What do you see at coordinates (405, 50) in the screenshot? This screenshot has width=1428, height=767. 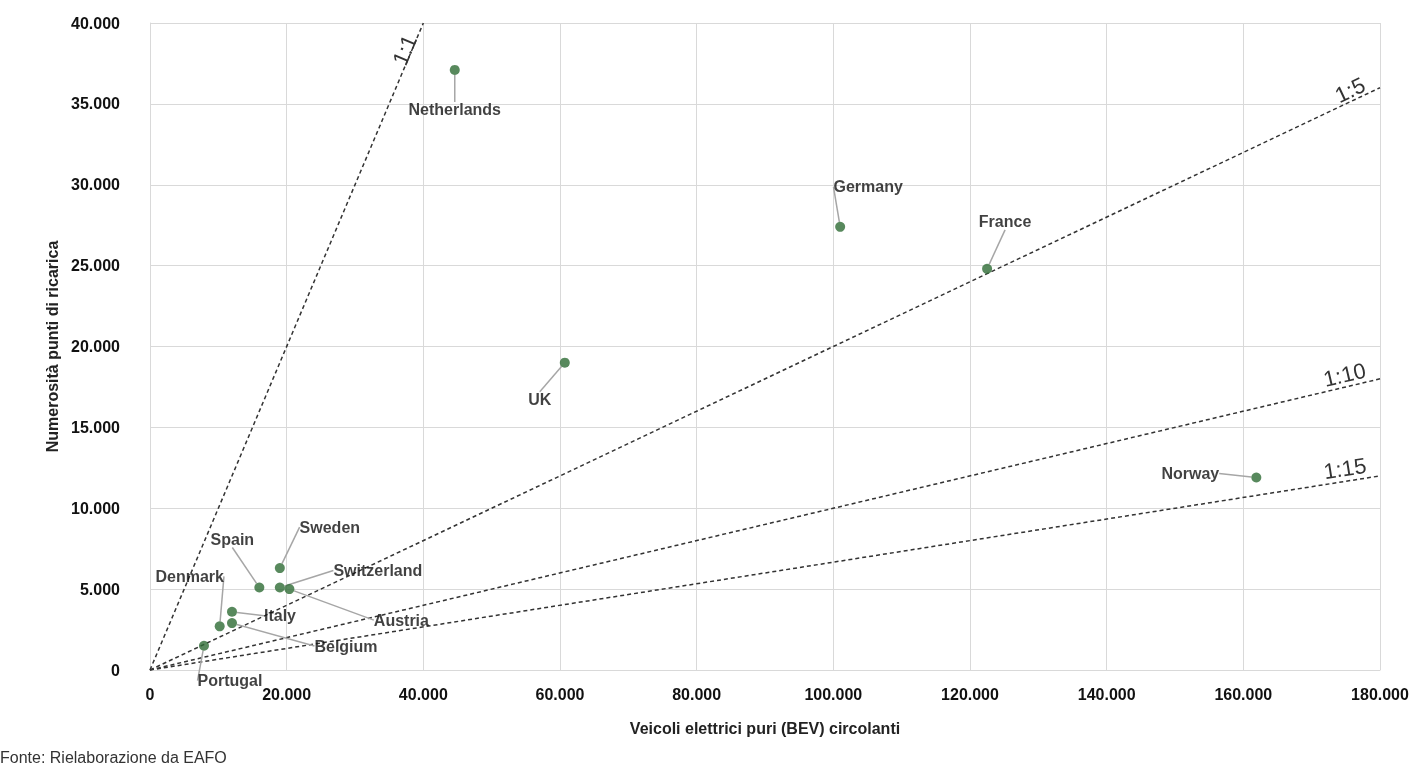 I see `text: 1:1` at bounding box center [405, 50].